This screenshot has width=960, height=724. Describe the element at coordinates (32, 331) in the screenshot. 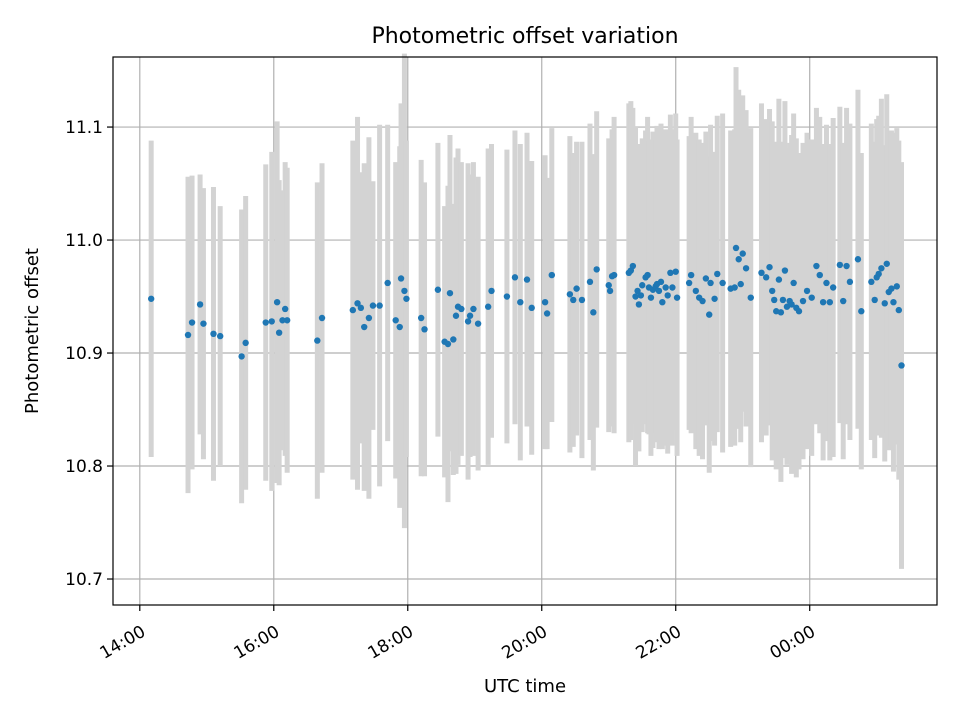

I see `y-axis-label: Photometric offset` at that location.